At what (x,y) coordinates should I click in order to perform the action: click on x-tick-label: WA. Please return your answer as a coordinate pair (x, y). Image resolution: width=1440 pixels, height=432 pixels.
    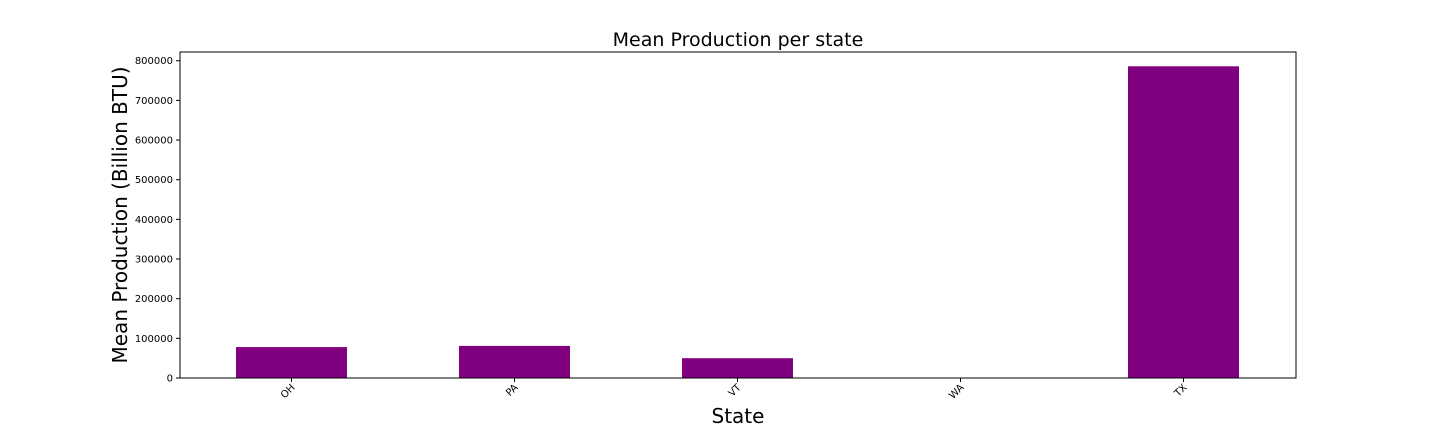
    Looking at the image, I should click on (956, 391).